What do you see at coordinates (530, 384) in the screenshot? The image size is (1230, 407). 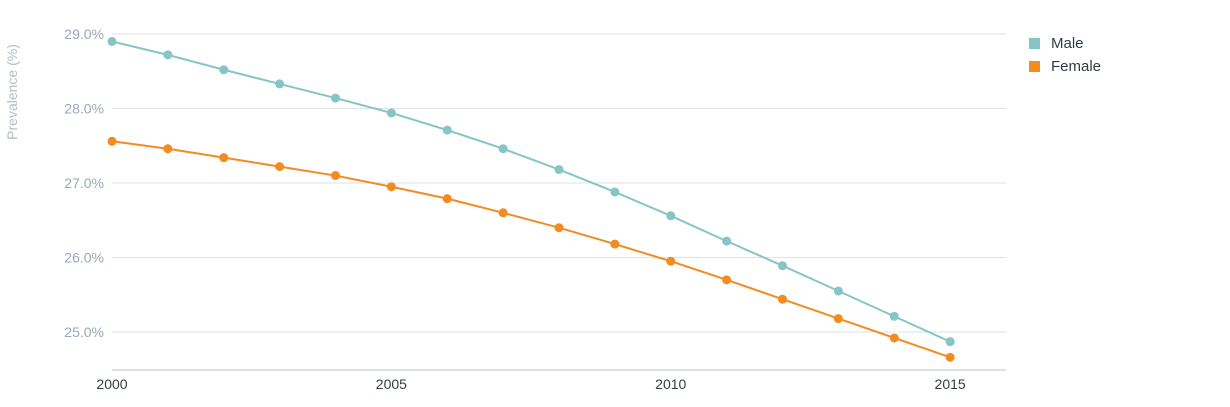 I see `x-axis-ticks: 2000 2005 2010 2015` at bounding box center [530, 384].